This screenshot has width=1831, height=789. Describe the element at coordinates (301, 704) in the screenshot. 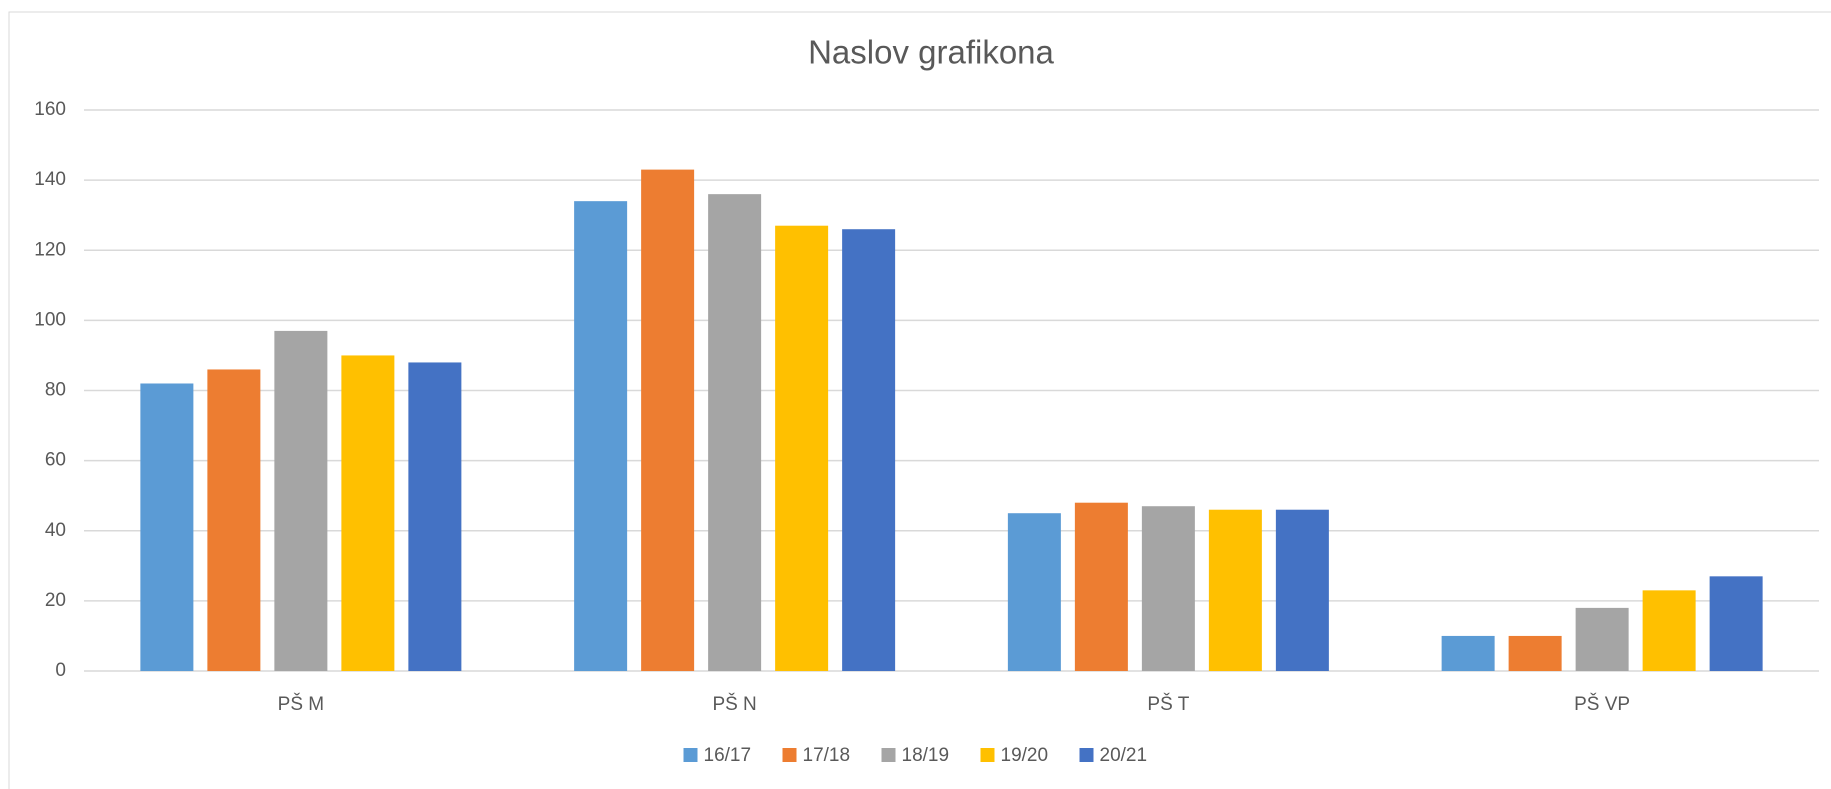

I see `x-tick-label: PŠ M` at that location.